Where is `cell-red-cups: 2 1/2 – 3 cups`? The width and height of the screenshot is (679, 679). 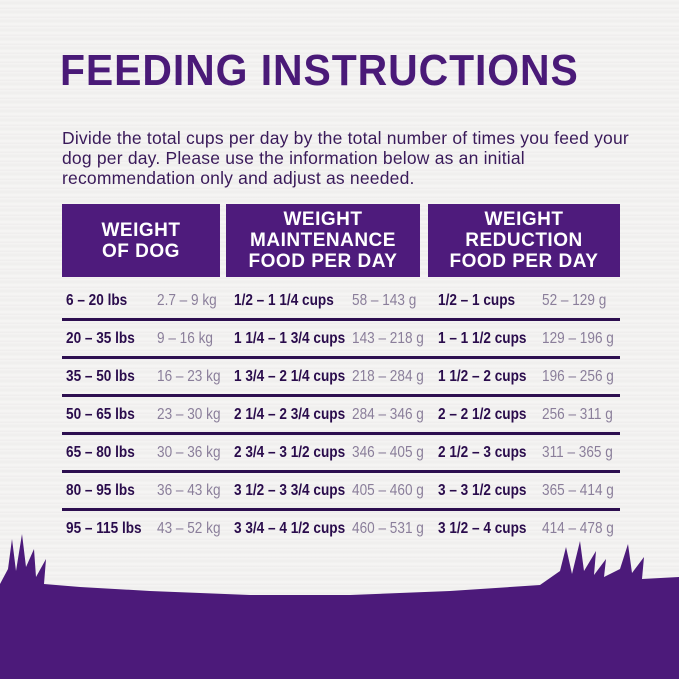
cell-red-cups: 2 1/2 – 3 cups is located at coordinates (482, 452).